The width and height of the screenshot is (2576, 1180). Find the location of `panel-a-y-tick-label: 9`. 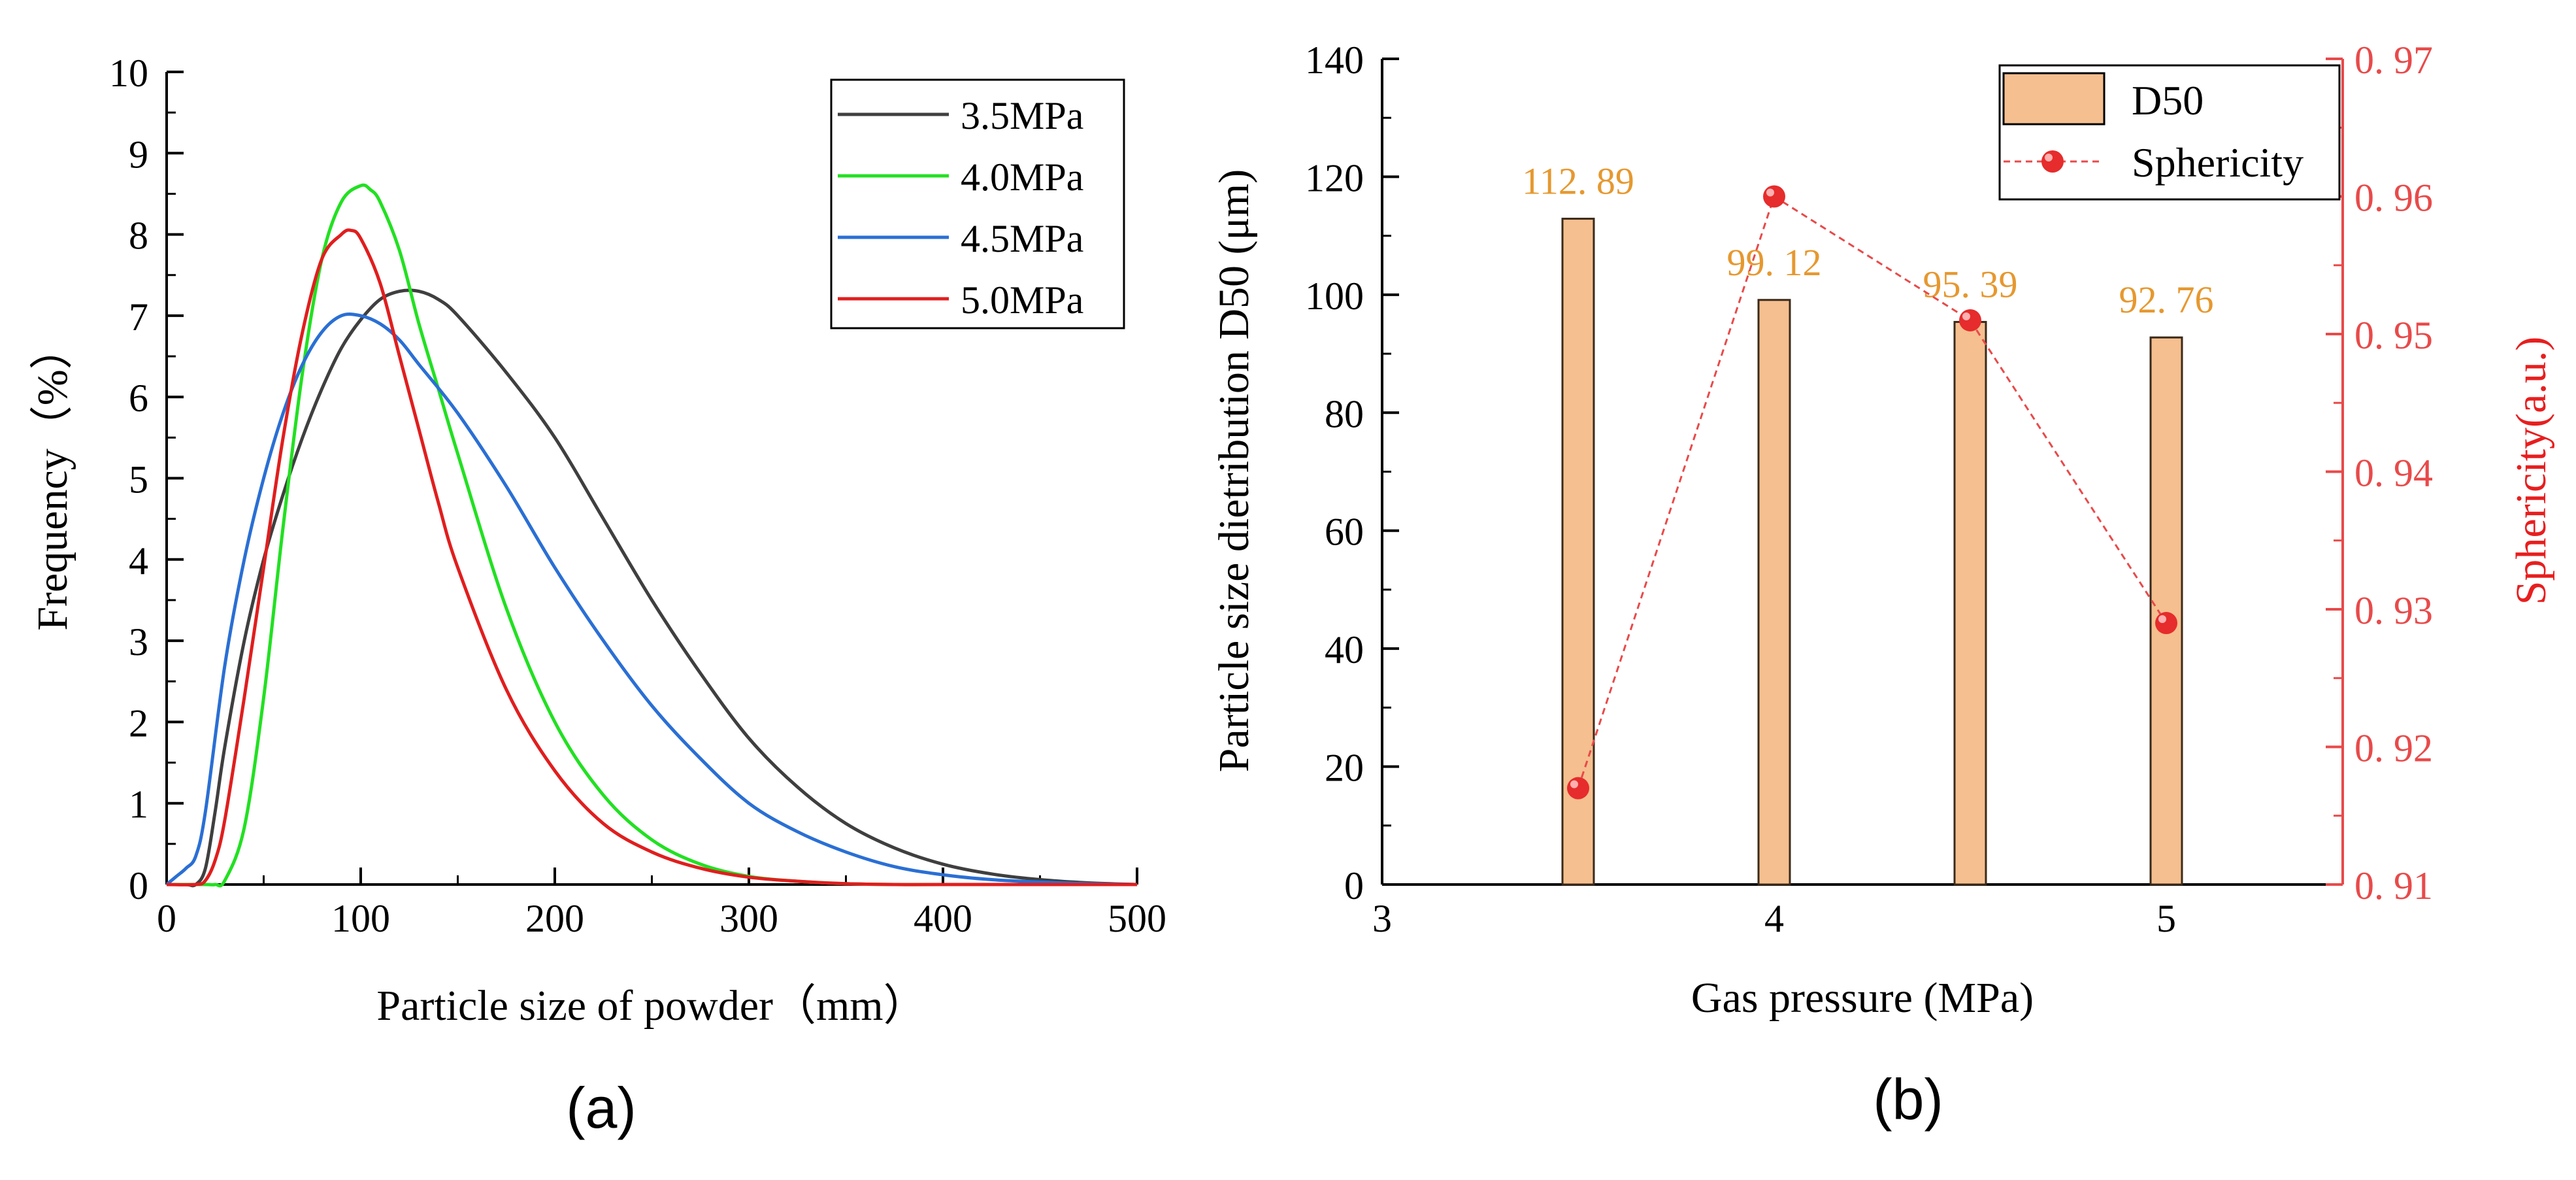

panel-a-y-tick-label: 9 is located at coordinates (138, 154).